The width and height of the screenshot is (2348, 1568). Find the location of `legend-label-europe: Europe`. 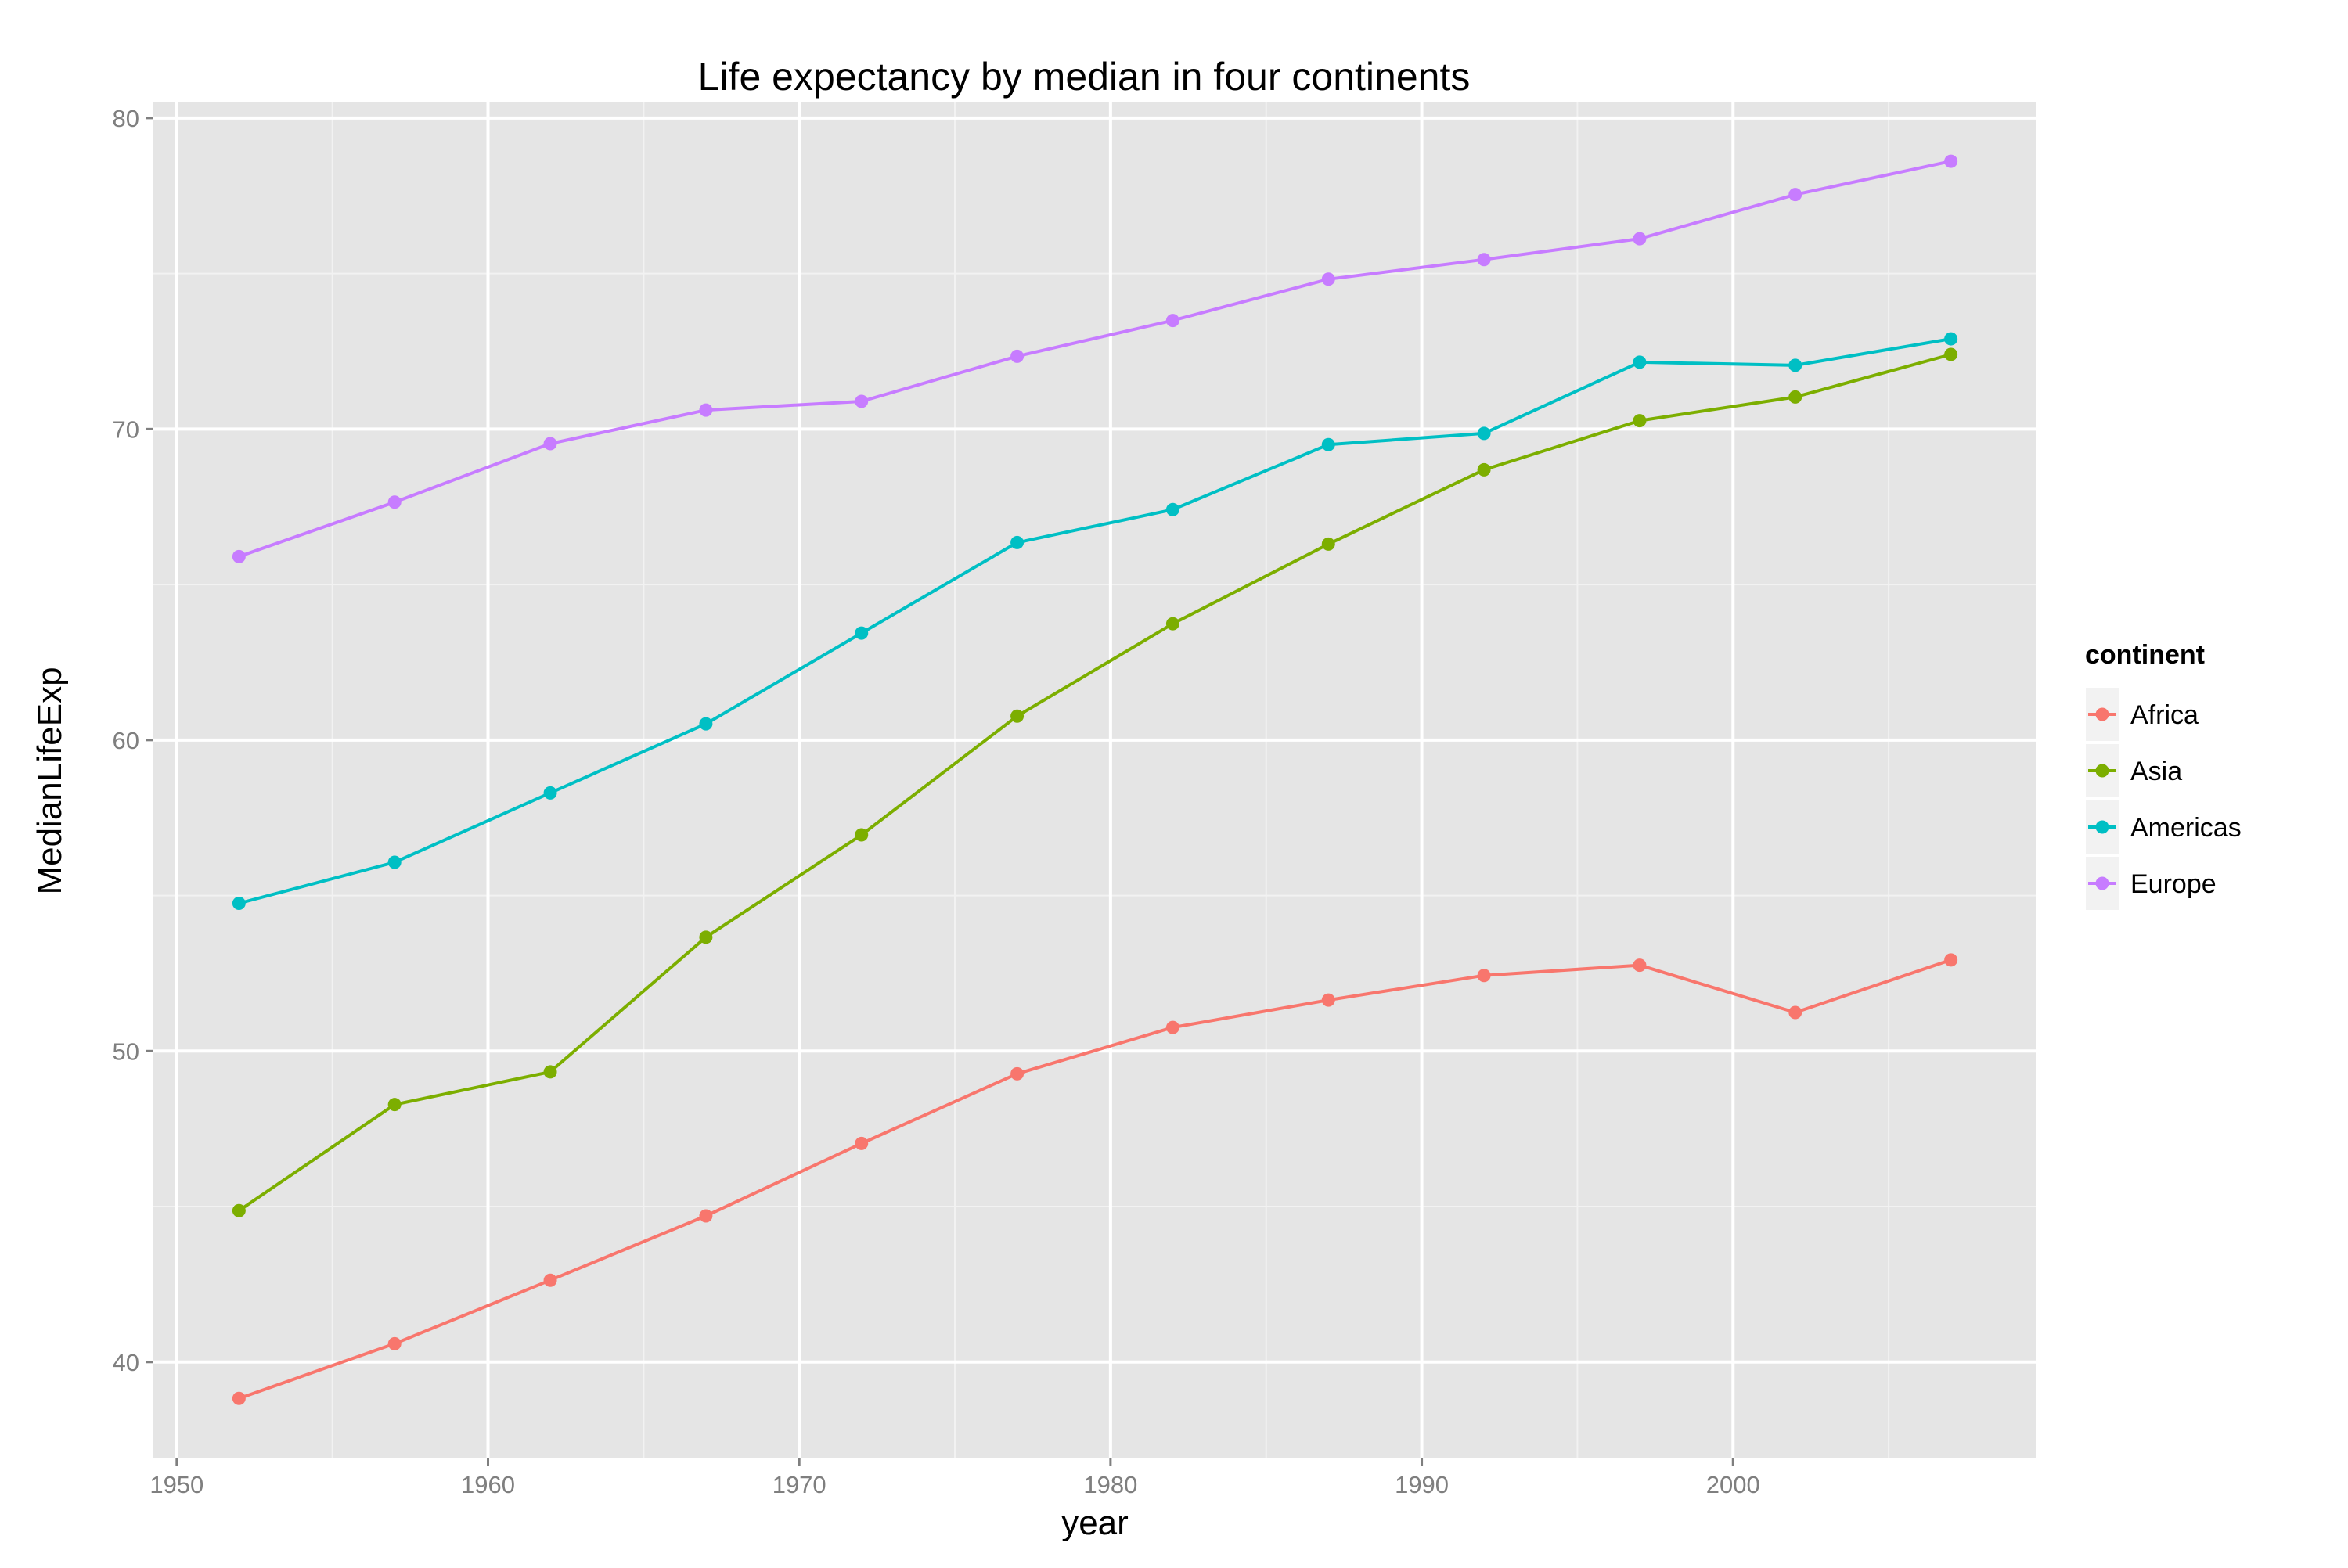

legend-label-europe: Europe is located at coordinates (2173, 884).